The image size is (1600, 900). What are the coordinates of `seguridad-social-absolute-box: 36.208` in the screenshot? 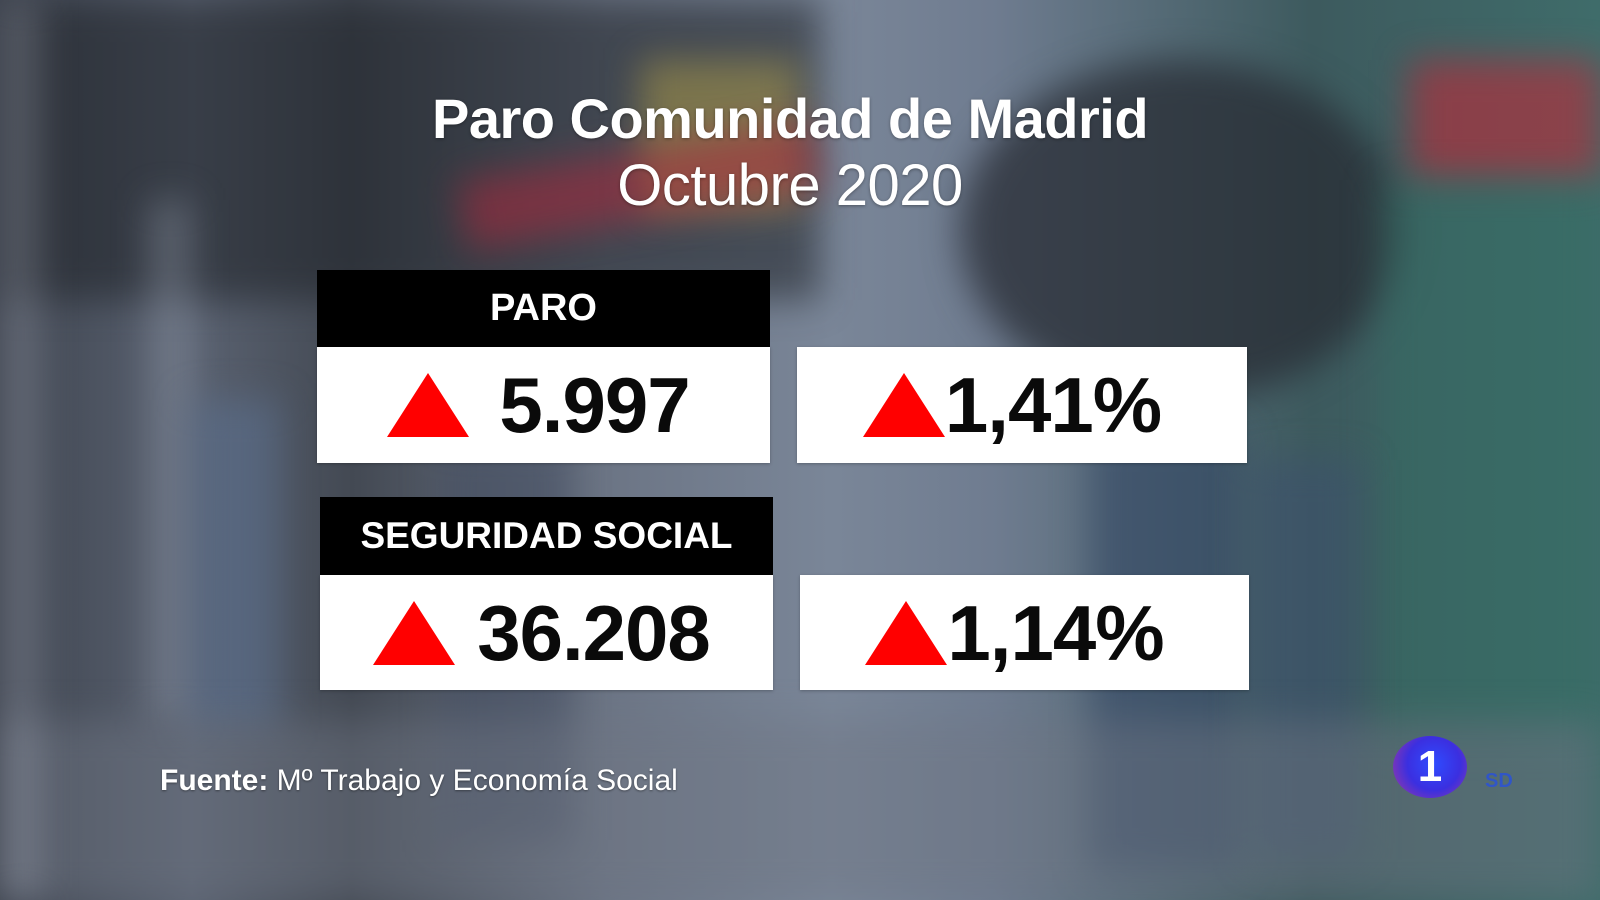 It's located at (546, 632).